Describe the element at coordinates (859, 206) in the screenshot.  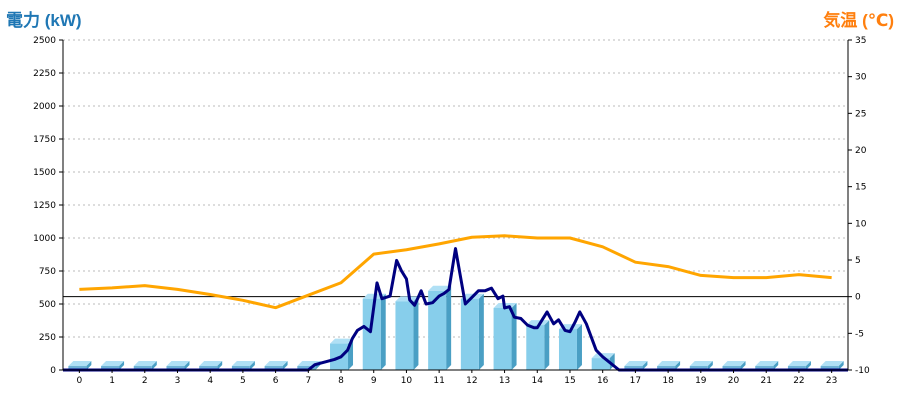
I see `right-axis-ticks: -10 -5 0 5 10 15 20 25 30 35` at that location.